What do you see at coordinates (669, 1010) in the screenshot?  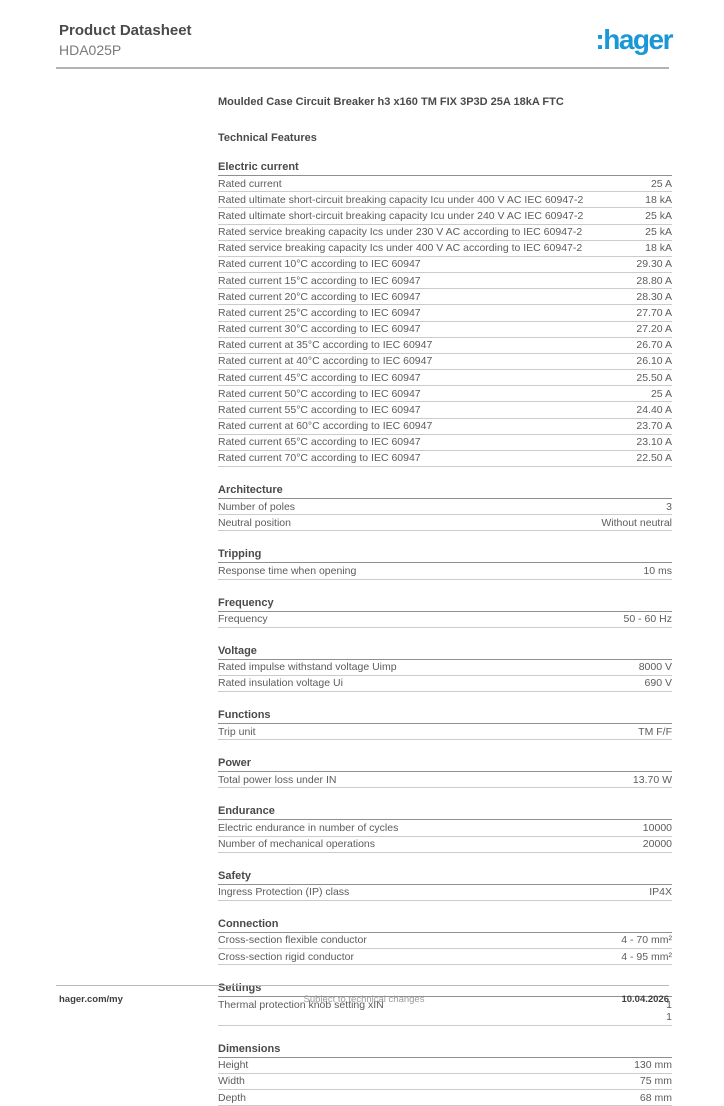 I see `row-value: 1 1` at bounding box center [669, 1010].